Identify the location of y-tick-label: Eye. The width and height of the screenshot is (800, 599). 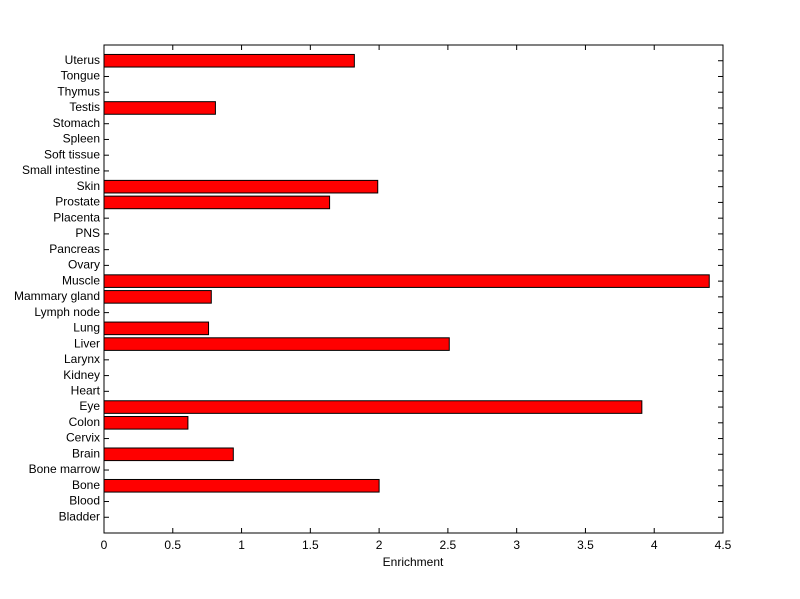
(89, 406).